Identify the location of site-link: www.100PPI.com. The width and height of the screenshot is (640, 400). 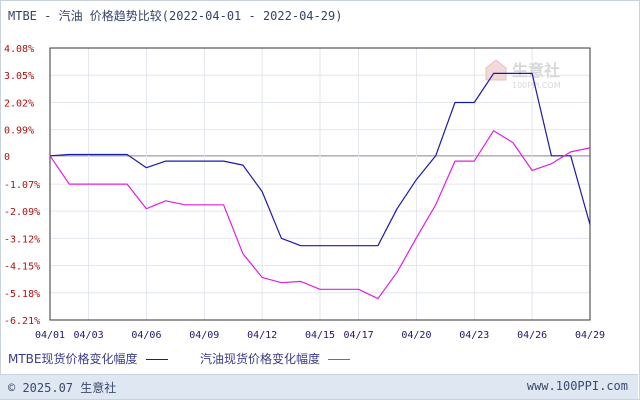
(577, 386).